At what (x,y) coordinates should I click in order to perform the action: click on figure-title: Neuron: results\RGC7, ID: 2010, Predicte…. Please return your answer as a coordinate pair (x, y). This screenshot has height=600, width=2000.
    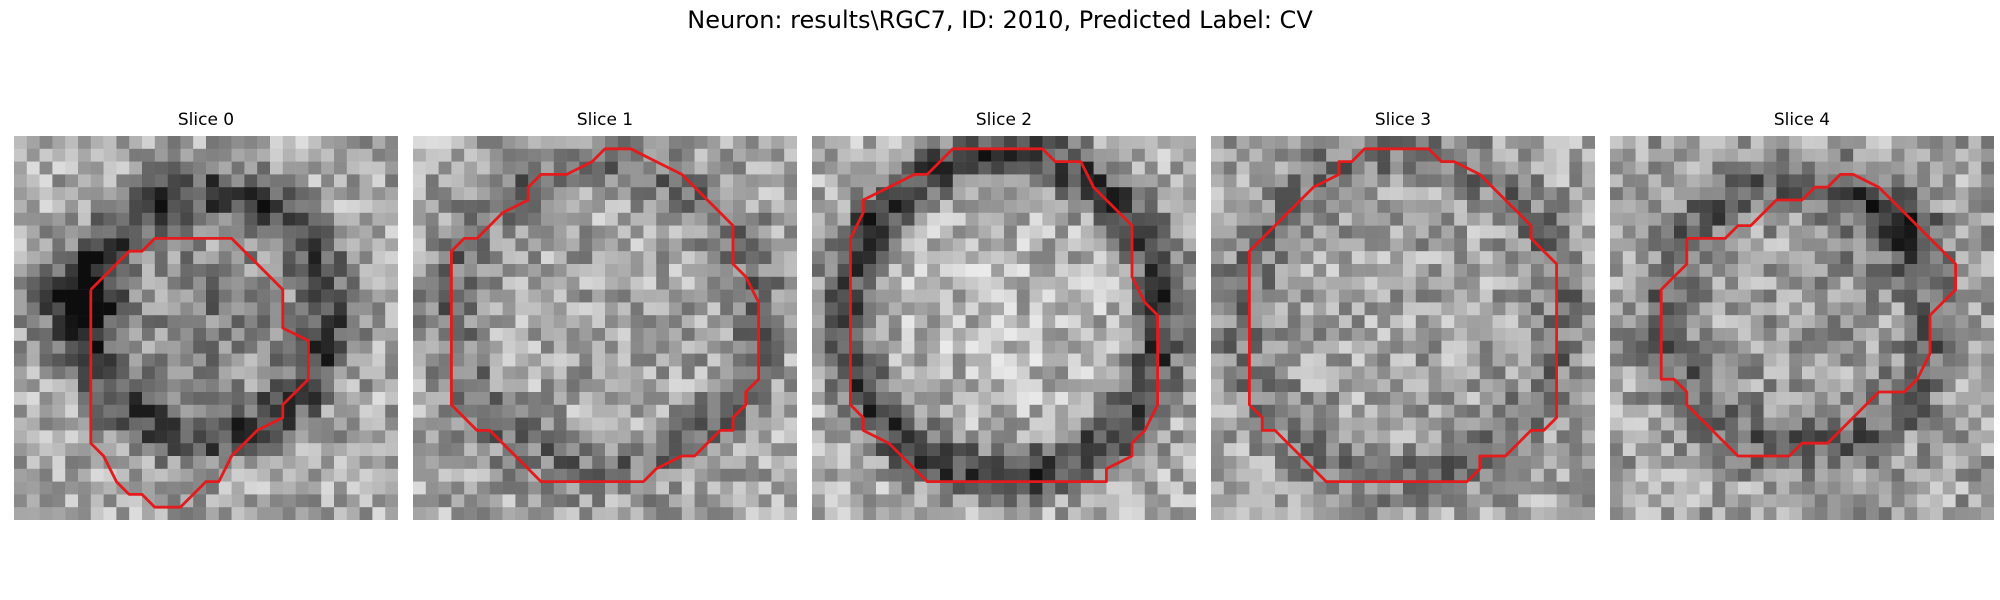
    Looking at the image, I should click on (1000, 20).